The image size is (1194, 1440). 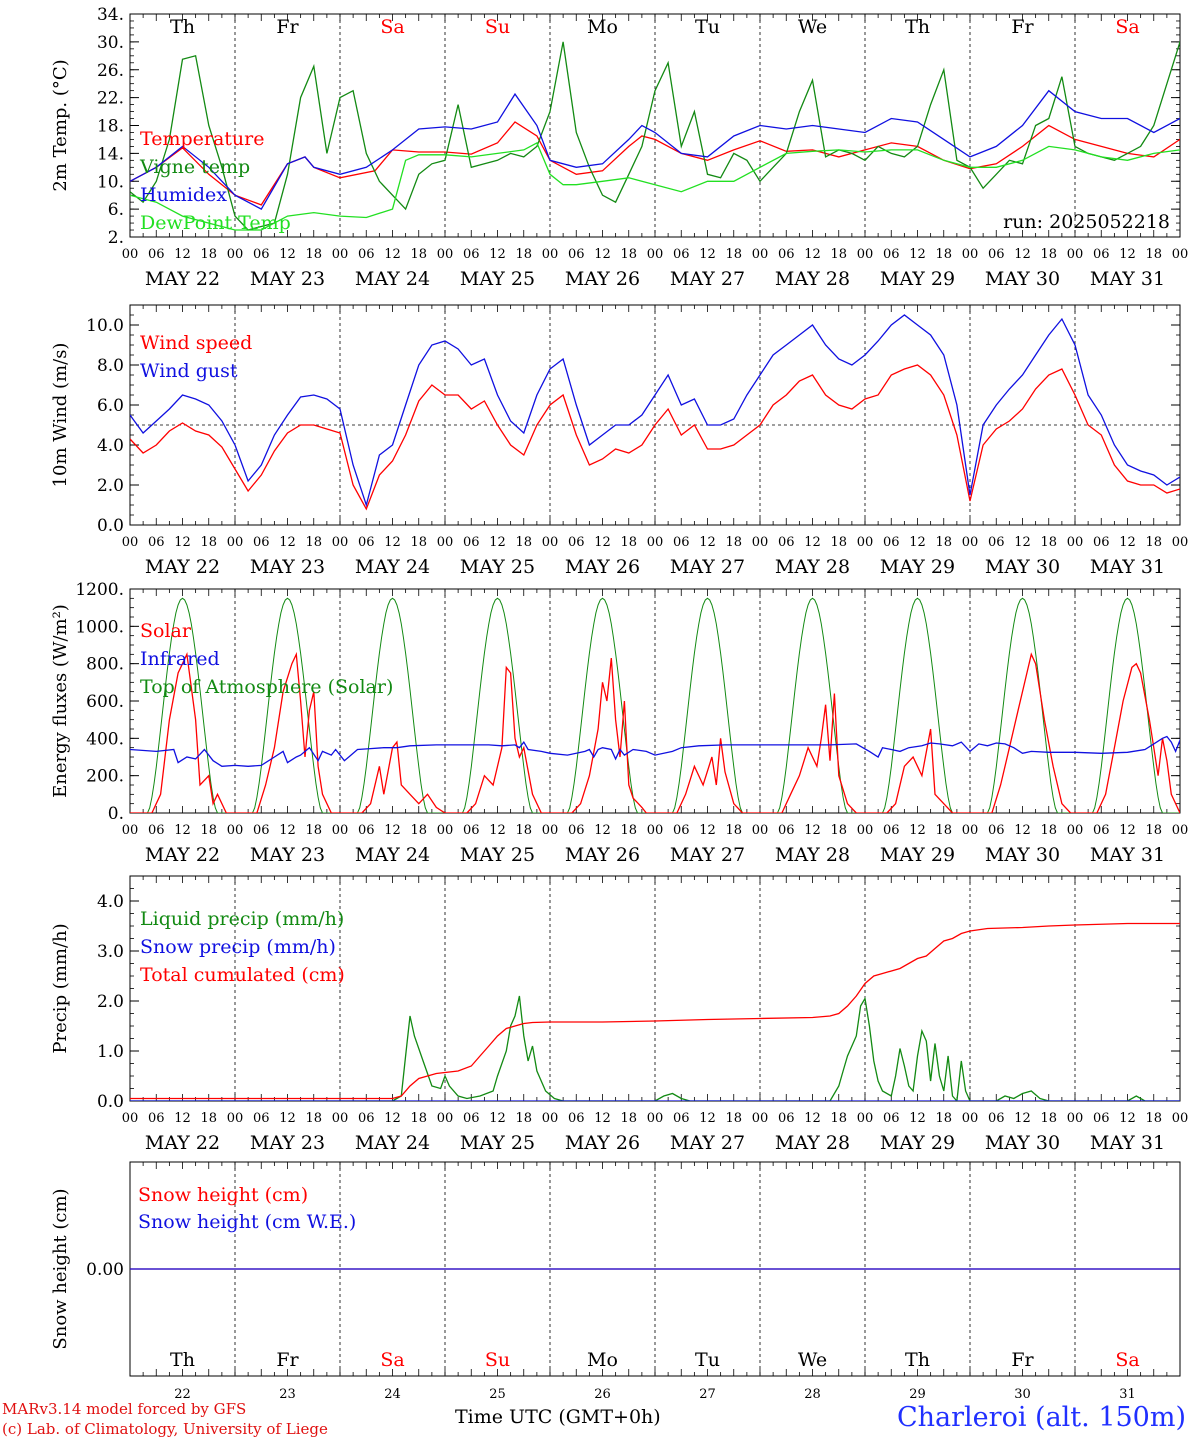 I want to click on y-tick-label: 800., so click(x=105, y=665).